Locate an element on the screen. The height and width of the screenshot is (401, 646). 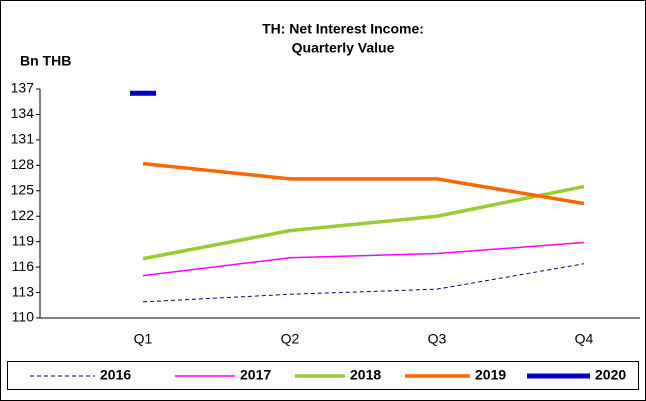
y-tick-label: 134 is located at coordinates (23, 113).